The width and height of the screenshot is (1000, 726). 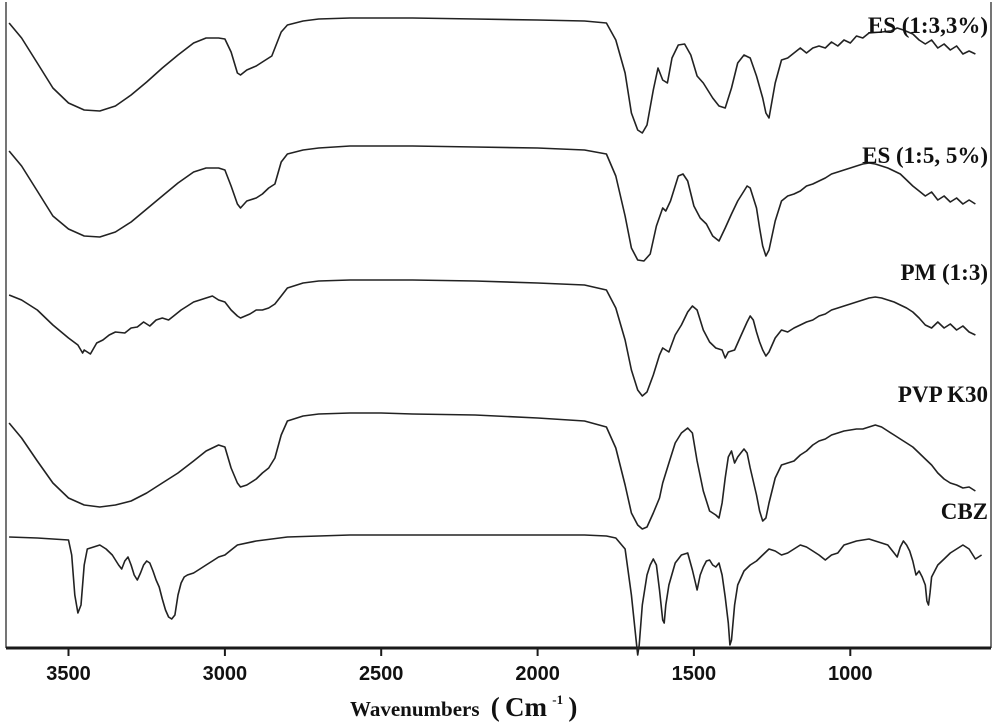 I want to click on x-axis-unit-close: ), so click(x=572, y=707).